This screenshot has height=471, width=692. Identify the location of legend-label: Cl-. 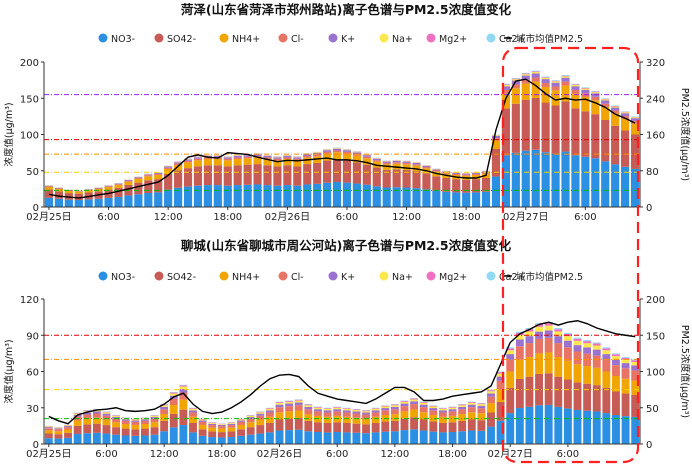
(297, 277).